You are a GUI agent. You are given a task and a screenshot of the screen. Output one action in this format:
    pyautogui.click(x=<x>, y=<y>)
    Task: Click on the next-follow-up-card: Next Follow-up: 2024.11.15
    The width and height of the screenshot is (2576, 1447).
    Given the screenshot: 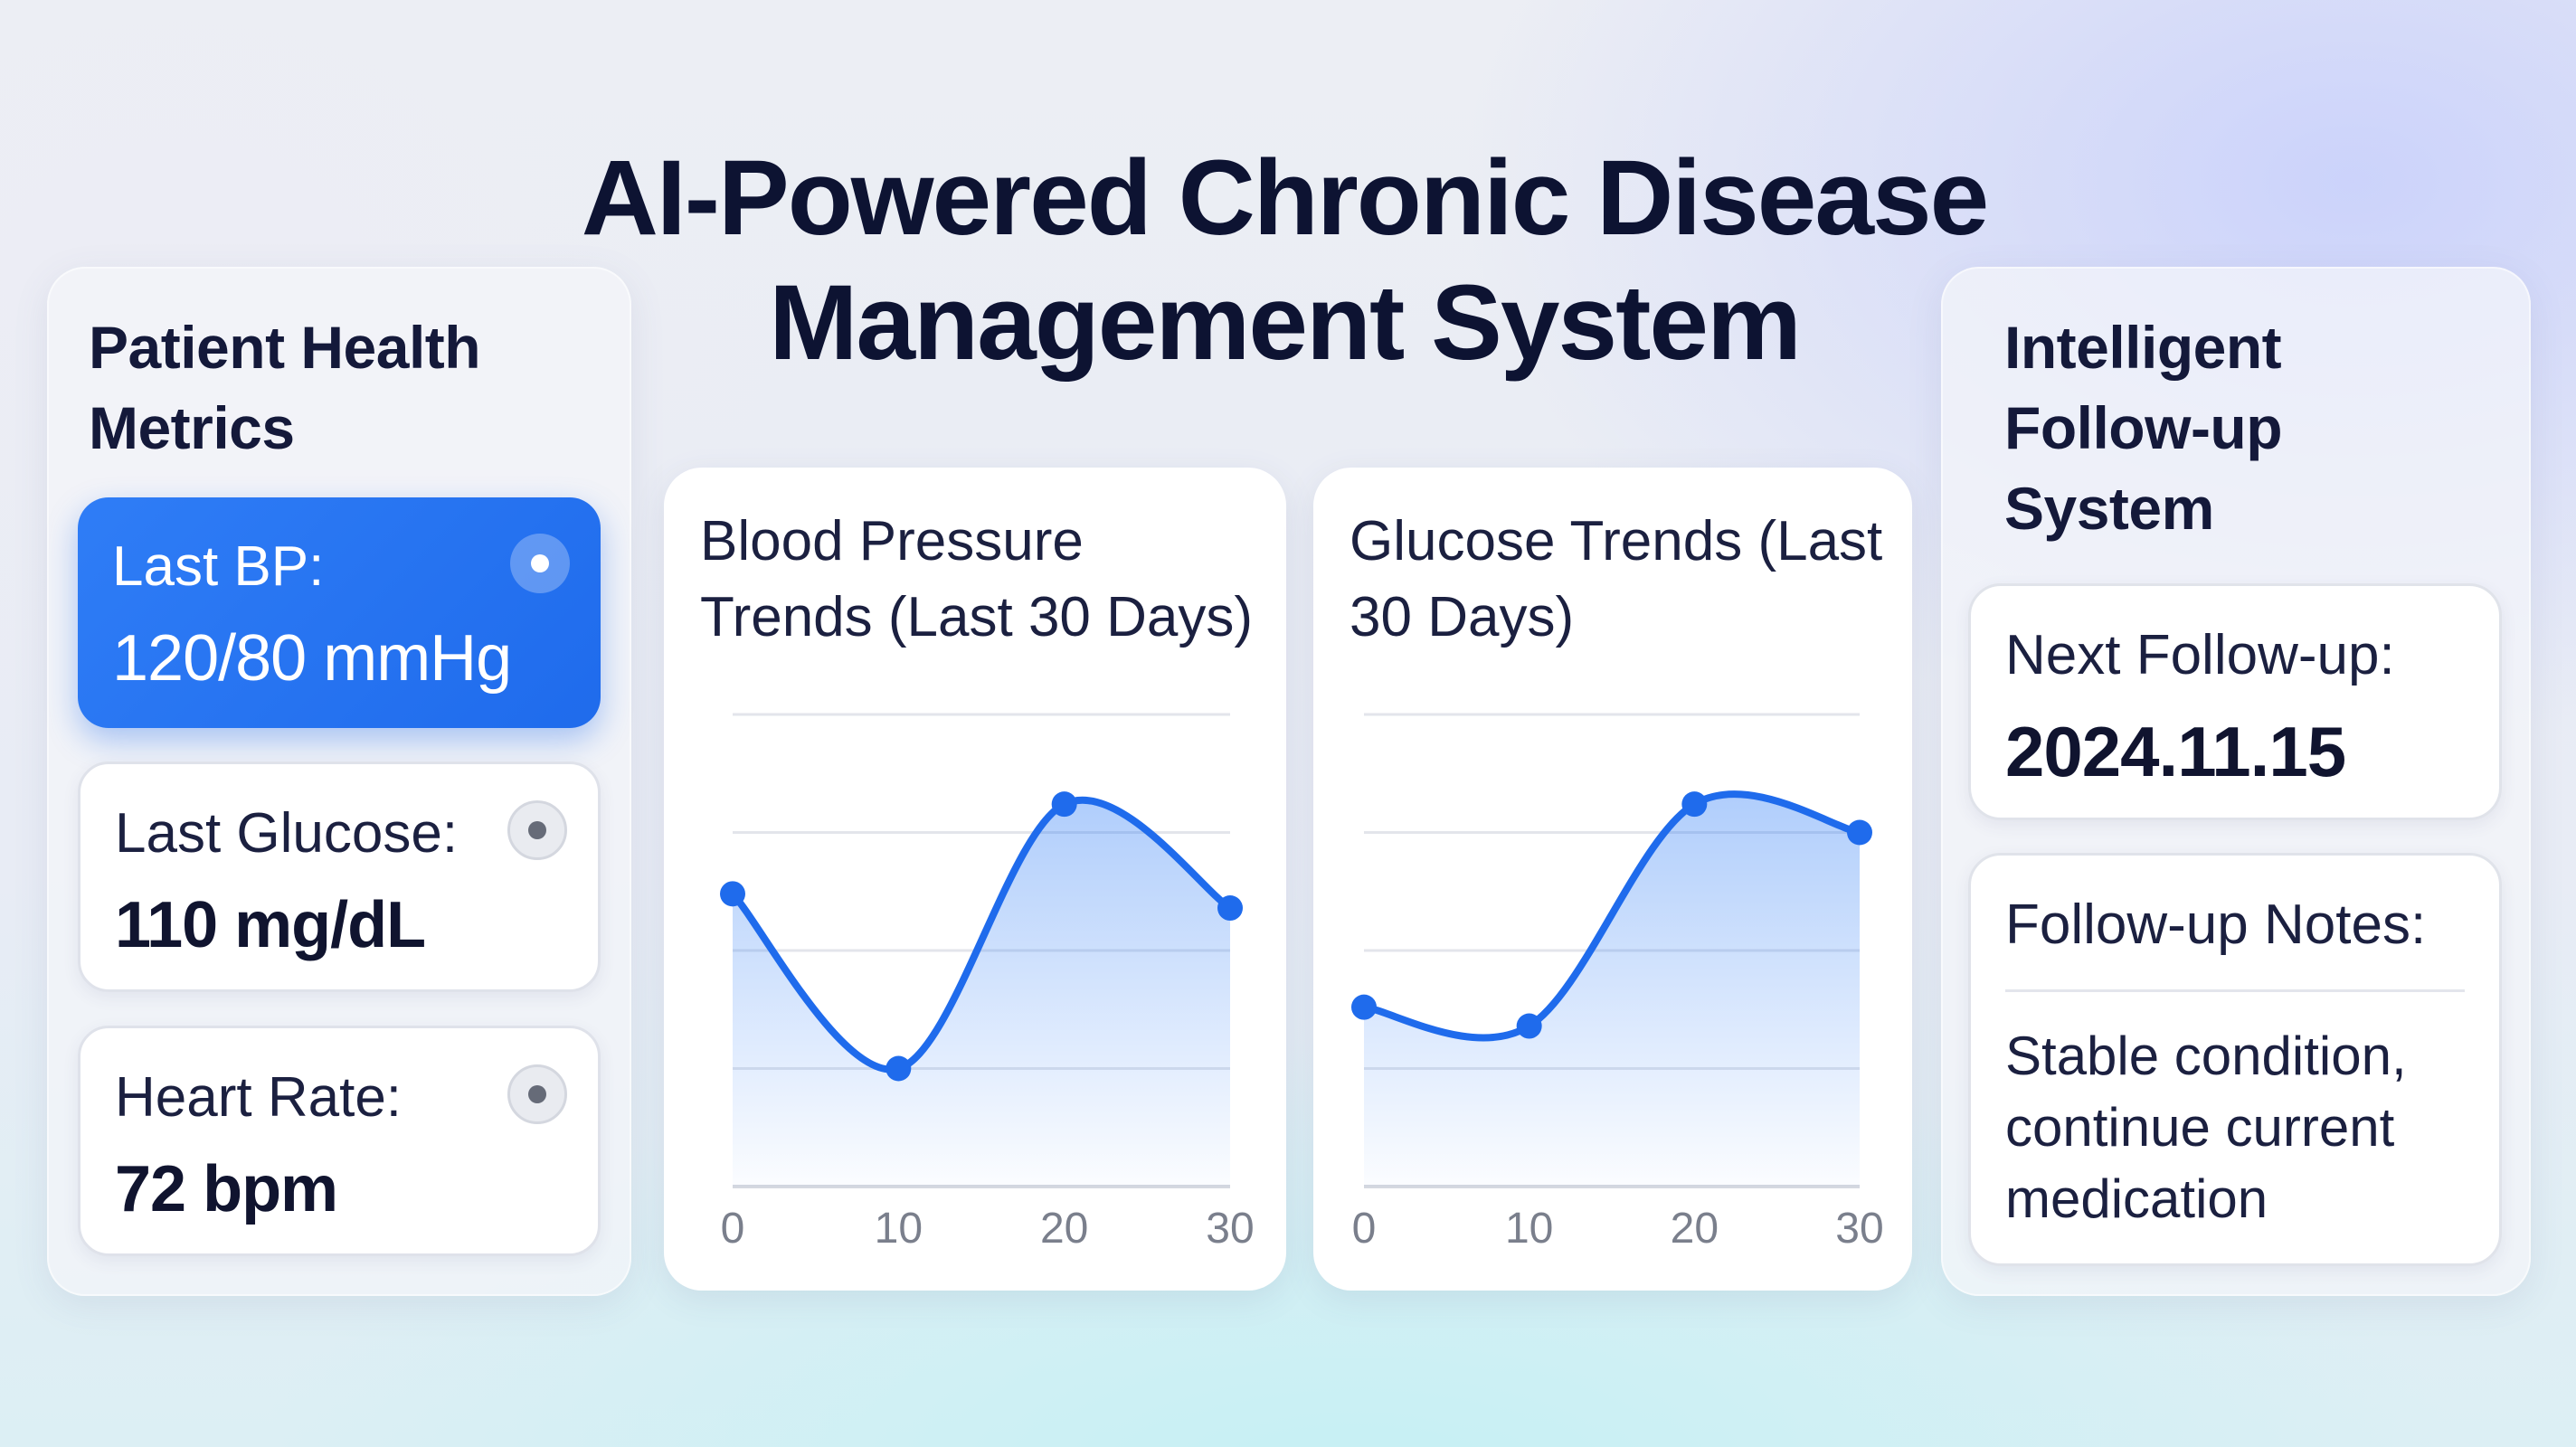 What is the action you would take?
    pyautogui.click(x=2235, y=702)
    